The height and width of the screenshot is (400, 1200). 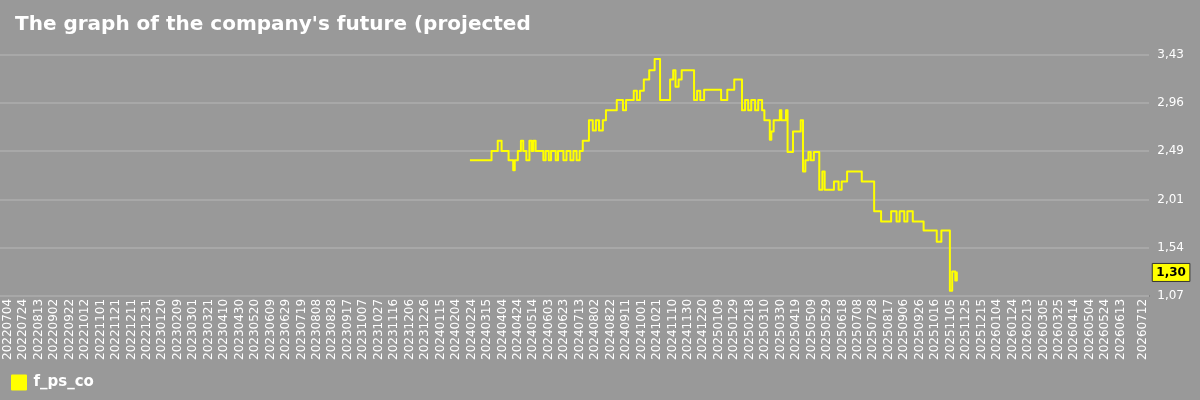 What do you see at coordinates (656, 329) in the screenshot?
I see `x-tick-label: 20241021` at bounding box center [656, 329].